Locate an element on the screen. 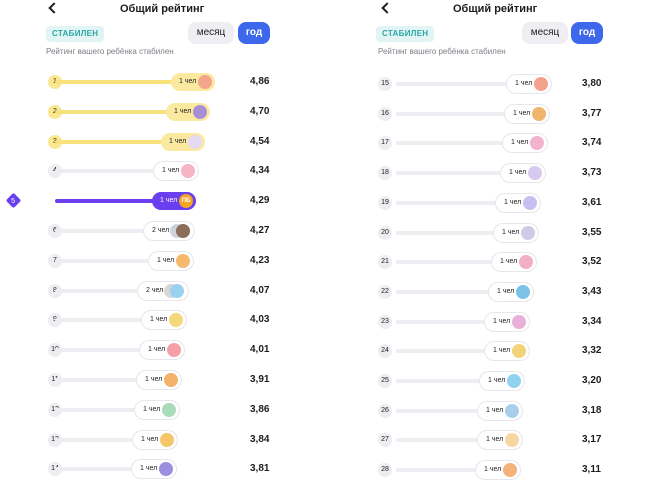 The height and width of the screenshot is (492, 656). list-item: 10 1 чел 4,01 is located at coordinates (150, 350).